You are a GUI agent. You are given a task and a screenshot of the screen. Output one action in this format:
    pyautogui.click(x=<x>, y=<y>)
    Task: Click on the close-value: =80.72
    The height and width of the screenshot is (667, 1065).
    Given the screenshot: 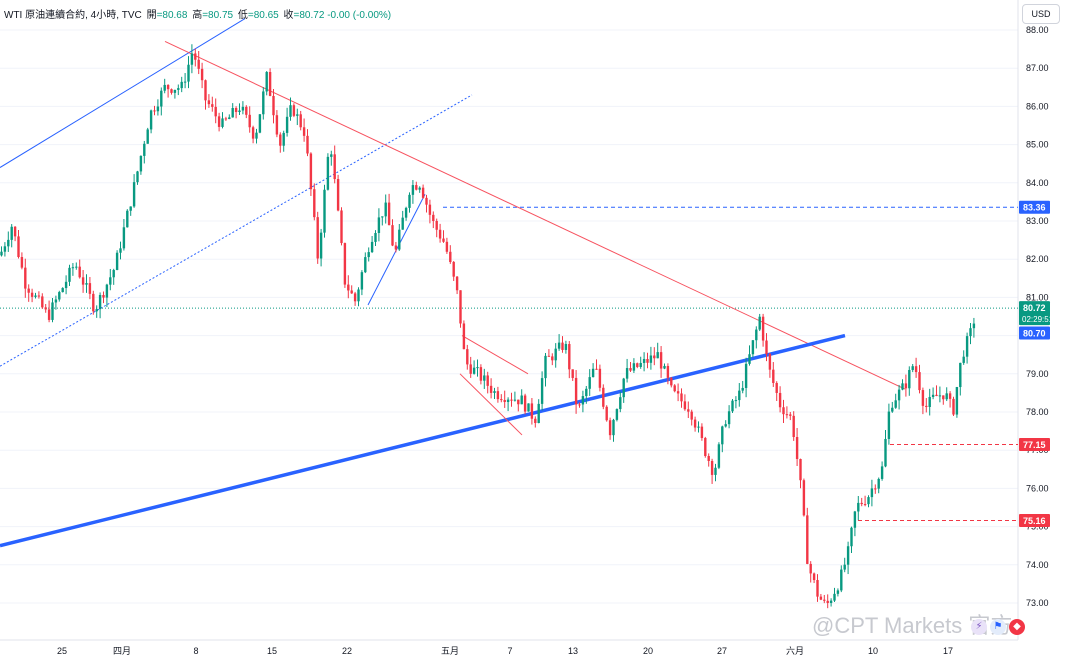 What is the action you would take?
    pyautogui.click(x=309, y=15)
    